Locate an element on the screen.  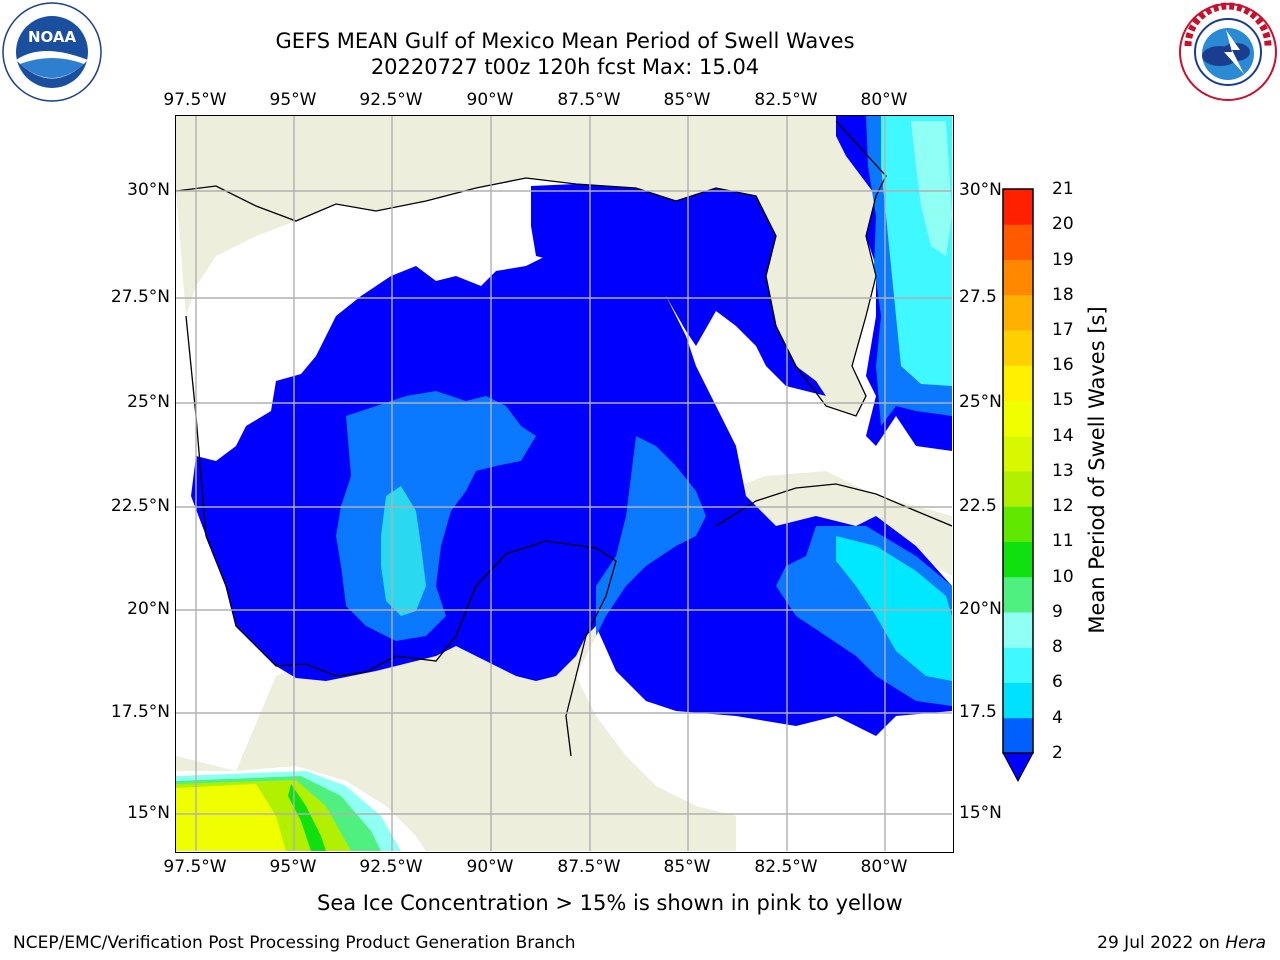
colorbar-tick: 12 is located at coordinates (1063, 506).